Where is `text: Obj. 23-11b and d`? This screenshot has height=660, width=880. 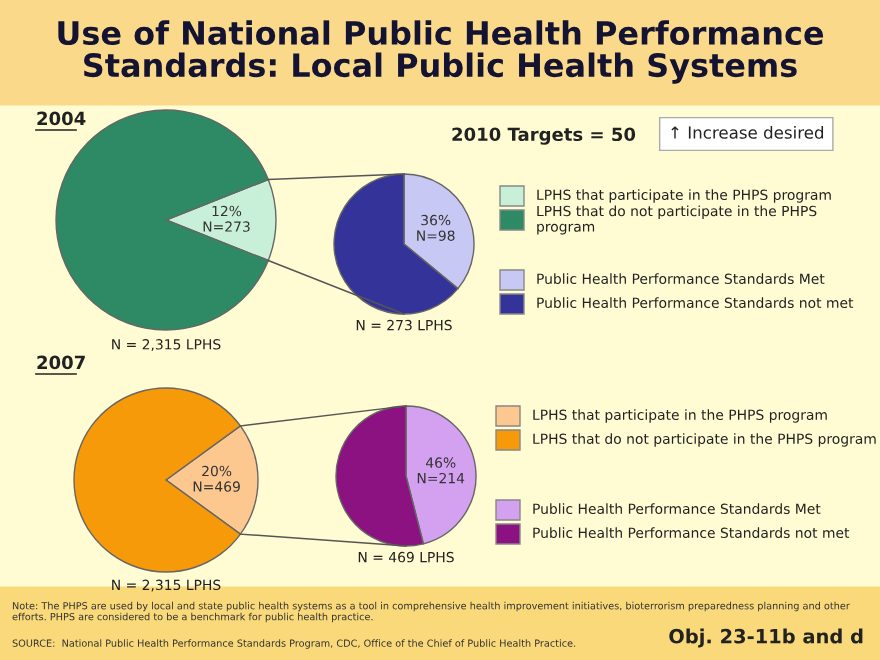
text: Obj. 23-11b and d is located at coordinates (766, 638).